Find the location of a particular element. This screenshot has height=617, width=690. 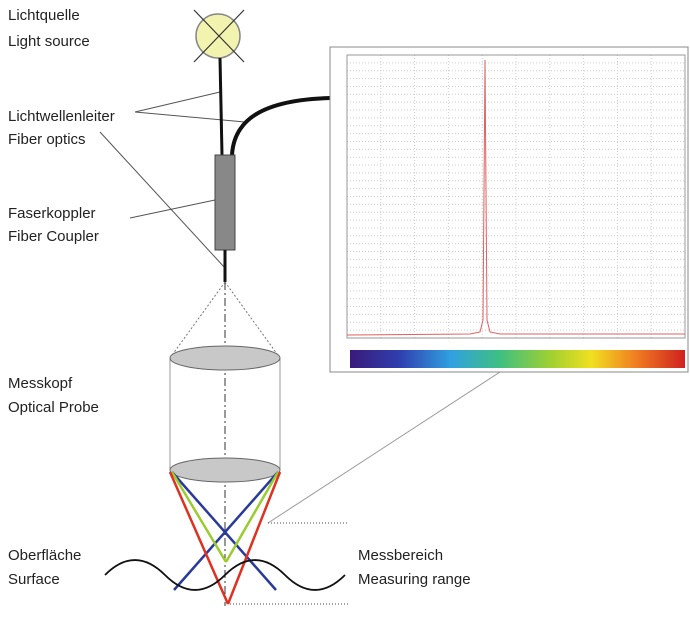

coupler is located at coordinates (225, 202).